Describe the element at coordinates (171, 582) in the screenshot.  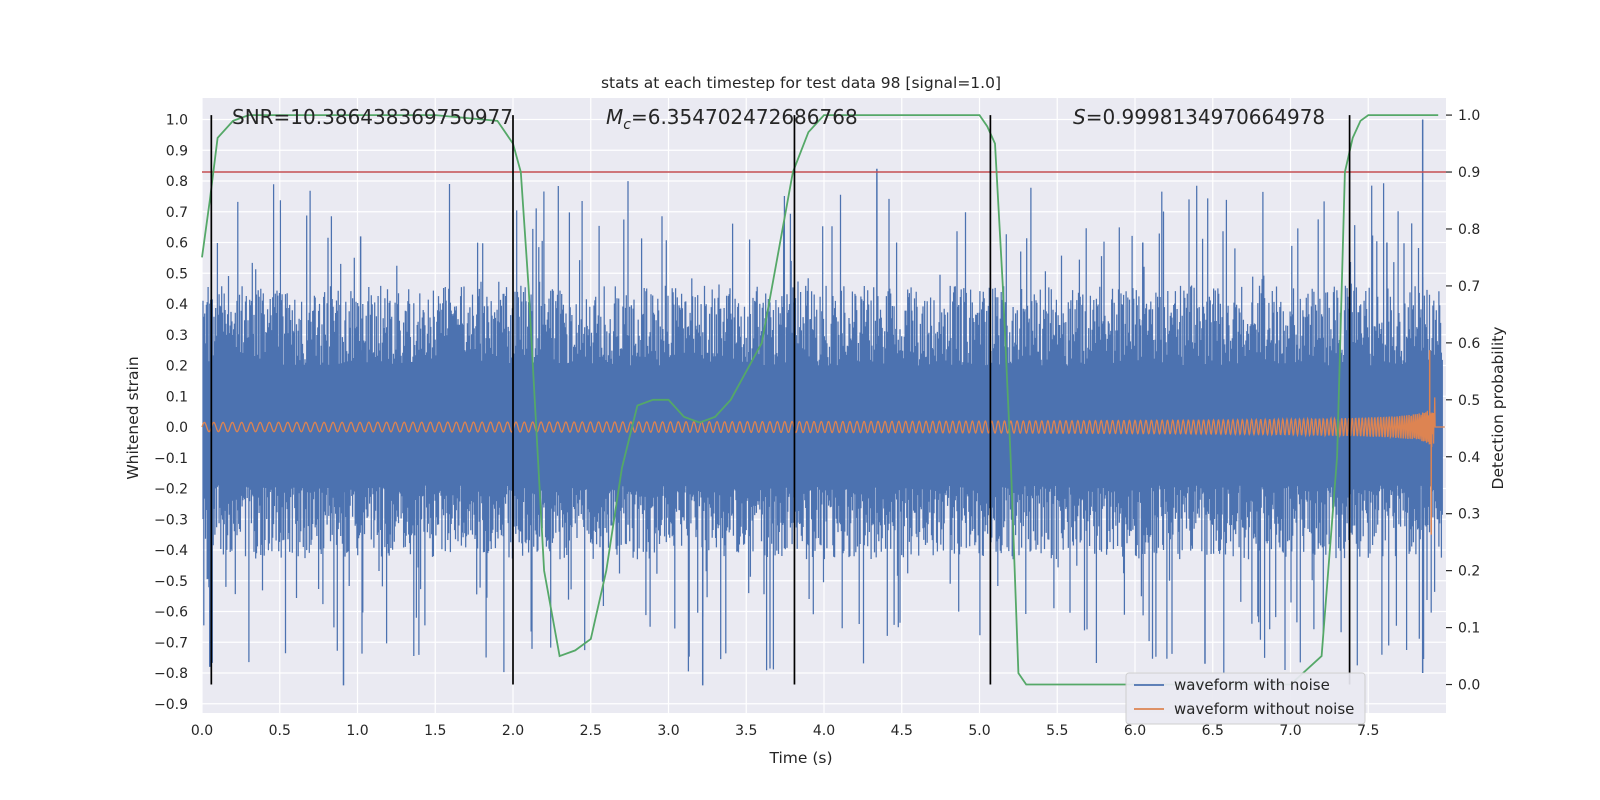
I see `y-tick-label: −0.5` at that location.